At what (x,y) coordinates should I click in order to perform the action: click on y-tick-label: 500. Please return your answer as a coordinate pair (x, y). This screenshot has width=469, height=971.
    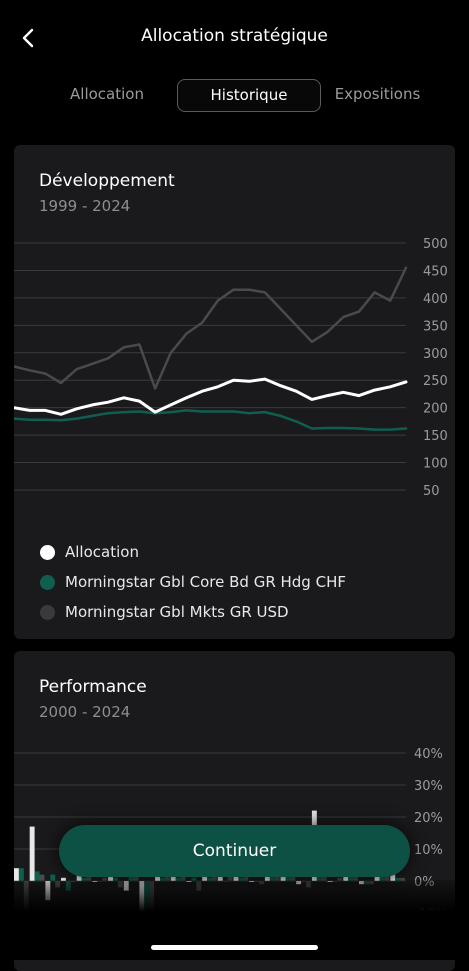
    Looking at the image, I should click on (435, 244).